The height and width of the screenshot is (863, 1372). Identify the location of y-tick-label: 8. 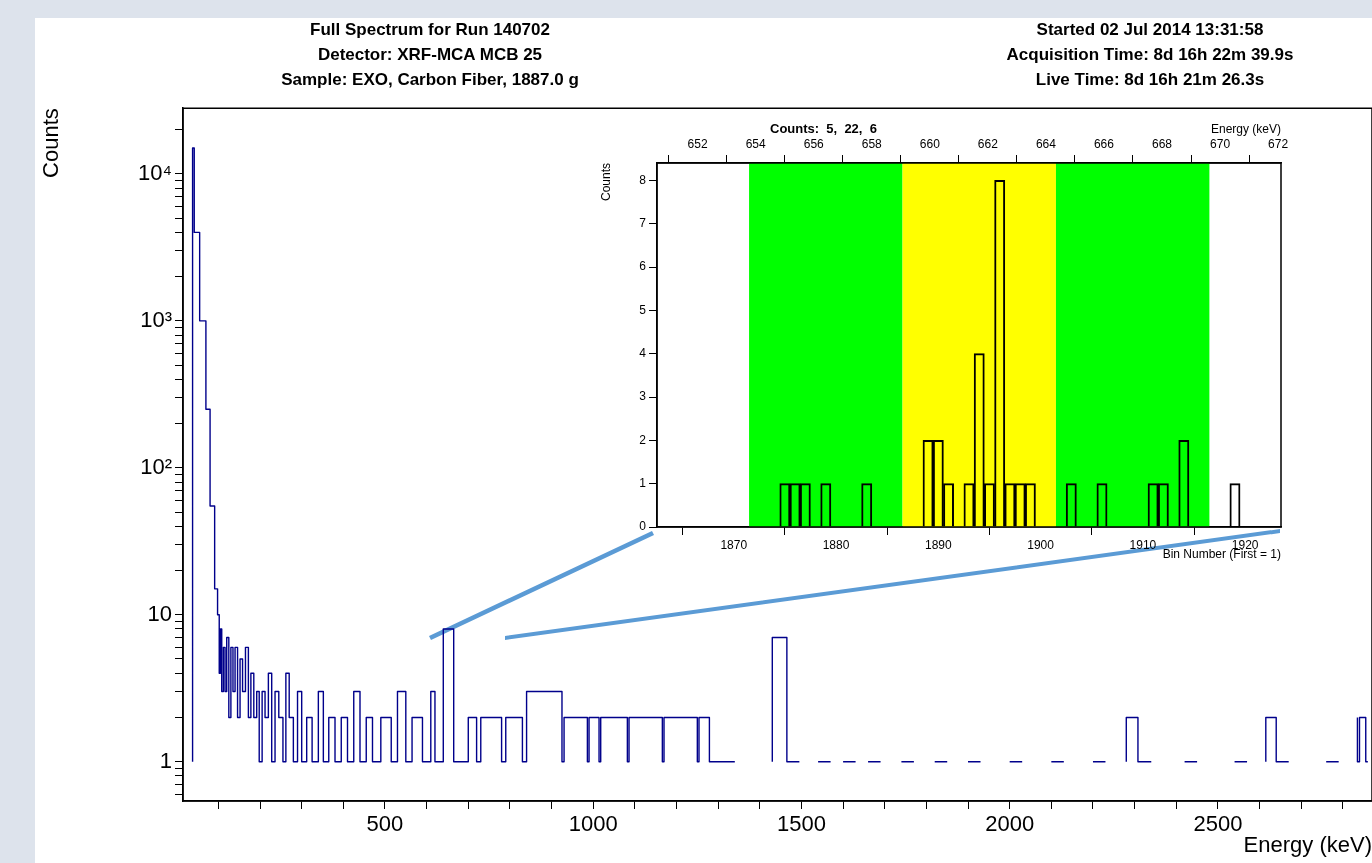
(643, 179).